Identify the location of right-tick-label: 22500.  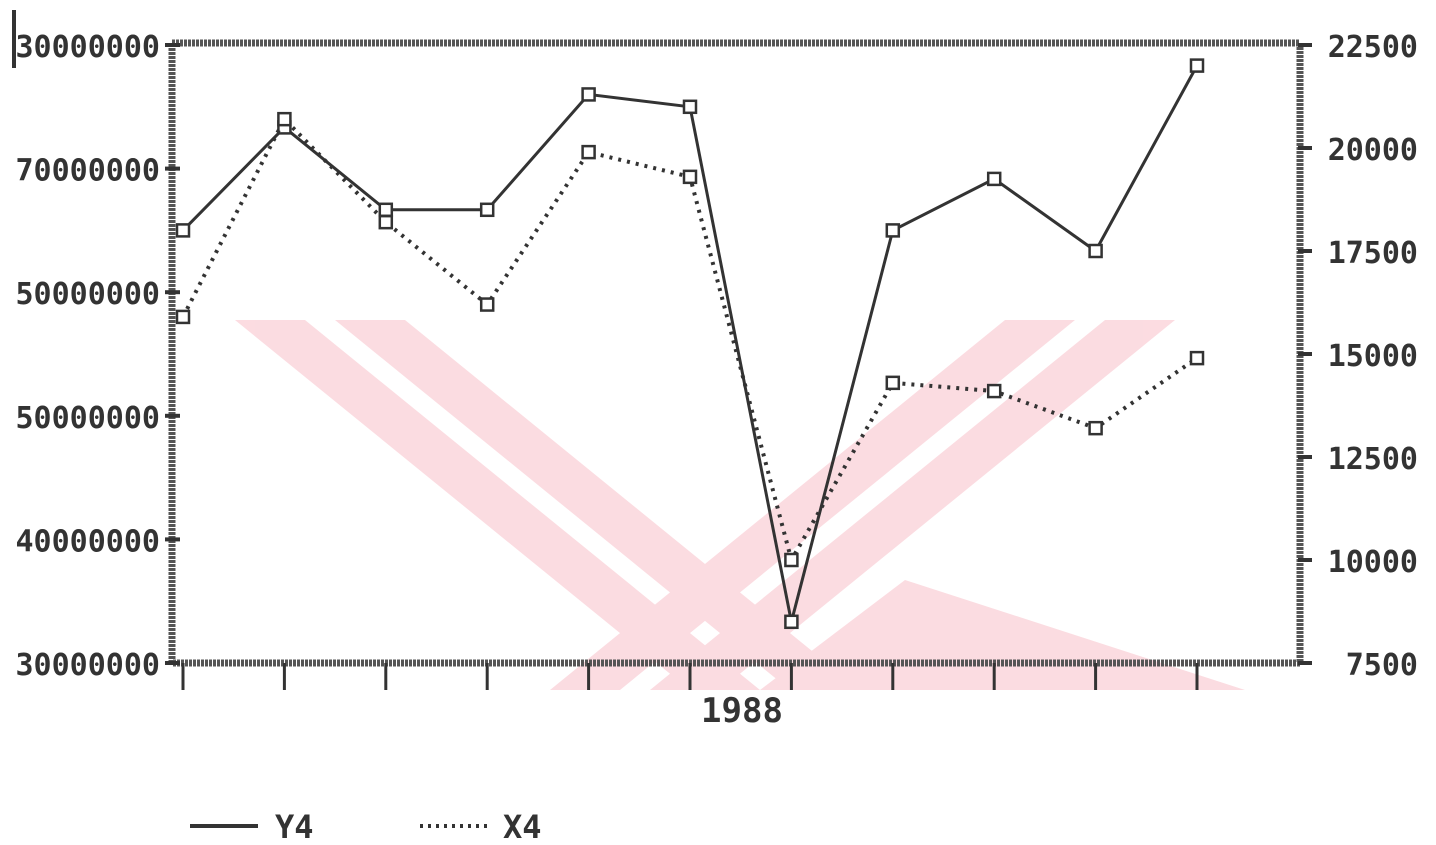
(1373, 47).